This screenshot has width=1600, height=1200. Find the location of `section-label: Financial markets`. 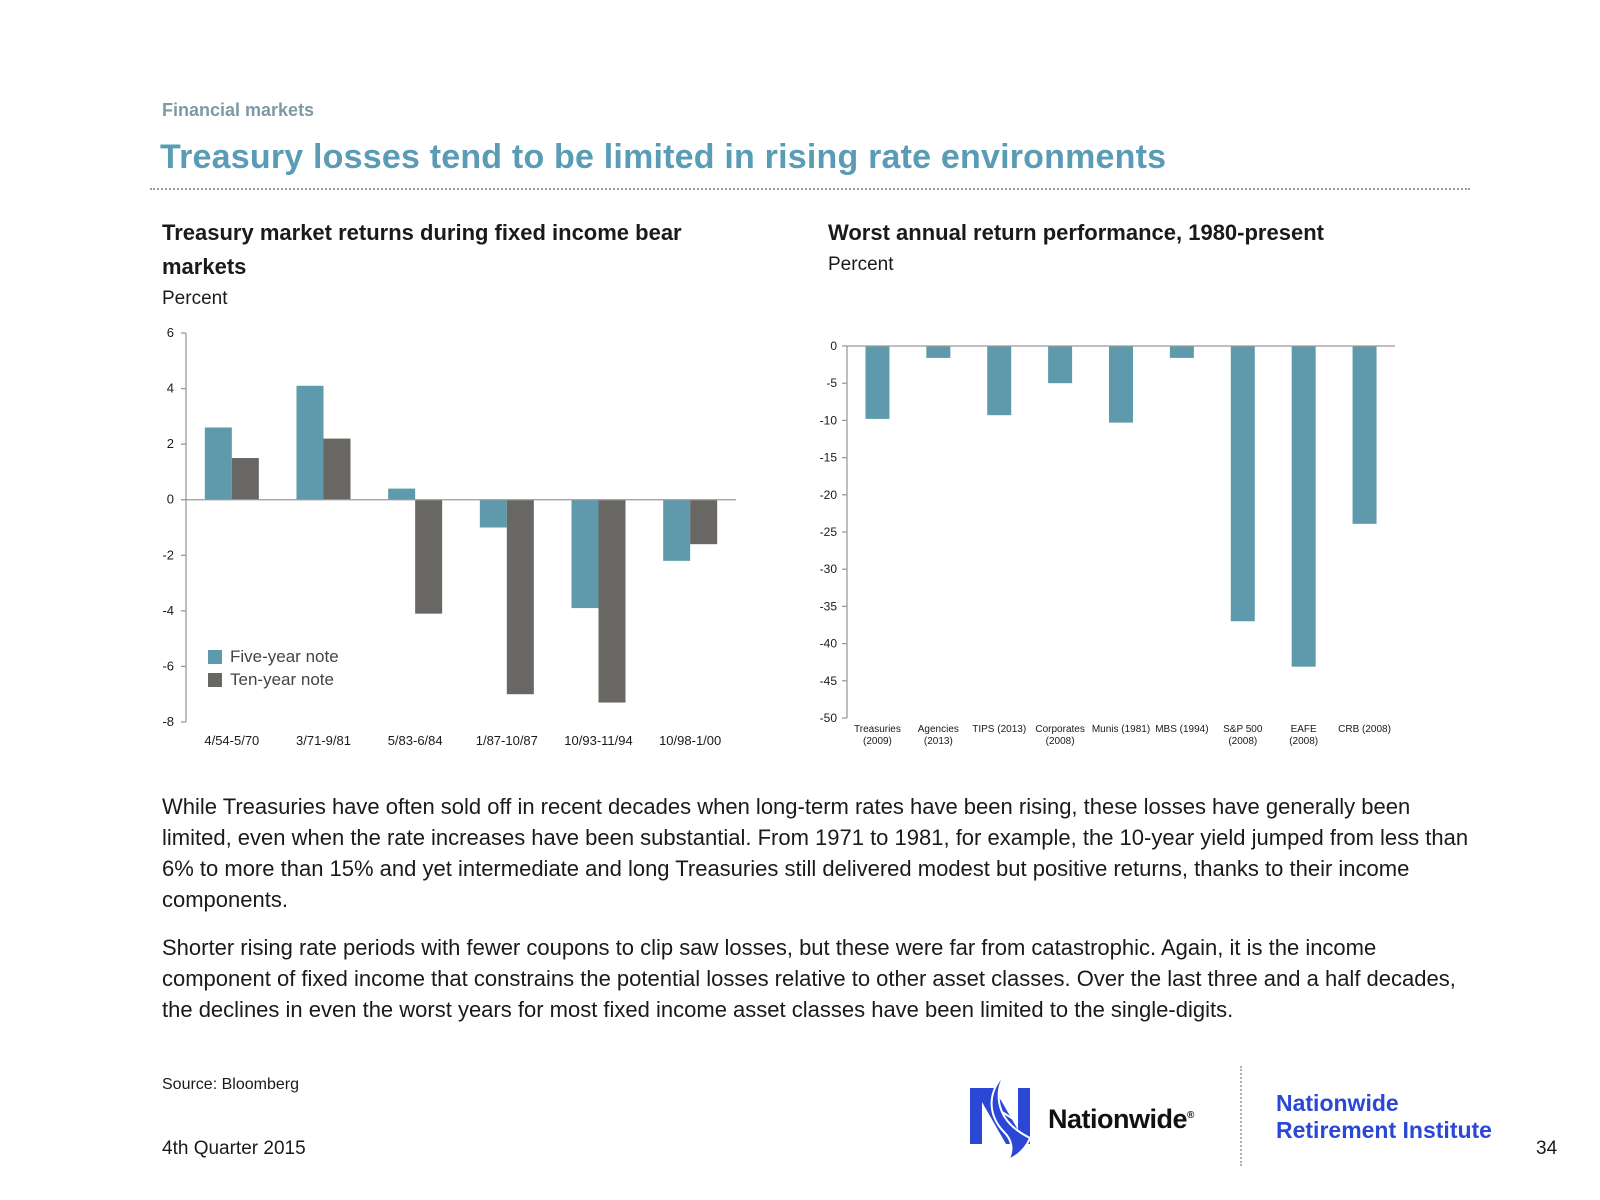

section-label: Financial markets is located at coordinates (238, 110).